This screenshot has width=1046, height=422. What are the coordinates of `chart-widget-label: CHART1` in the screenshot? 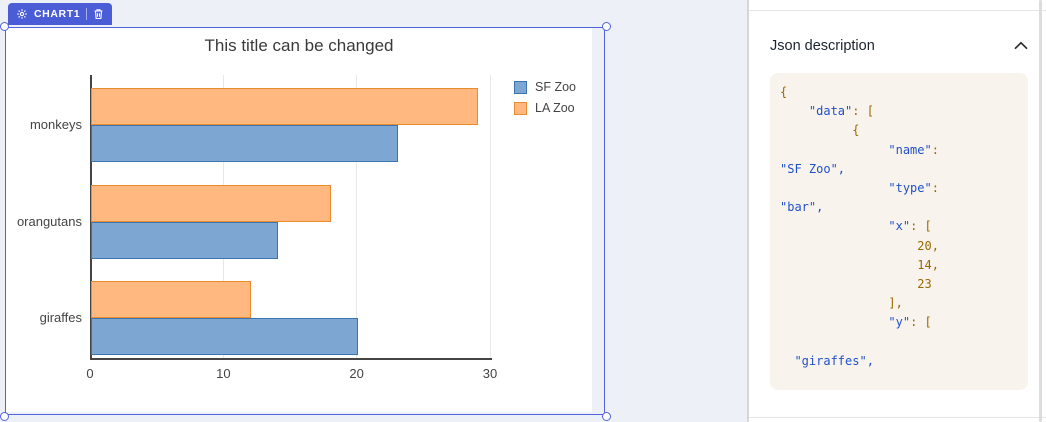 It's located at (57, 14).